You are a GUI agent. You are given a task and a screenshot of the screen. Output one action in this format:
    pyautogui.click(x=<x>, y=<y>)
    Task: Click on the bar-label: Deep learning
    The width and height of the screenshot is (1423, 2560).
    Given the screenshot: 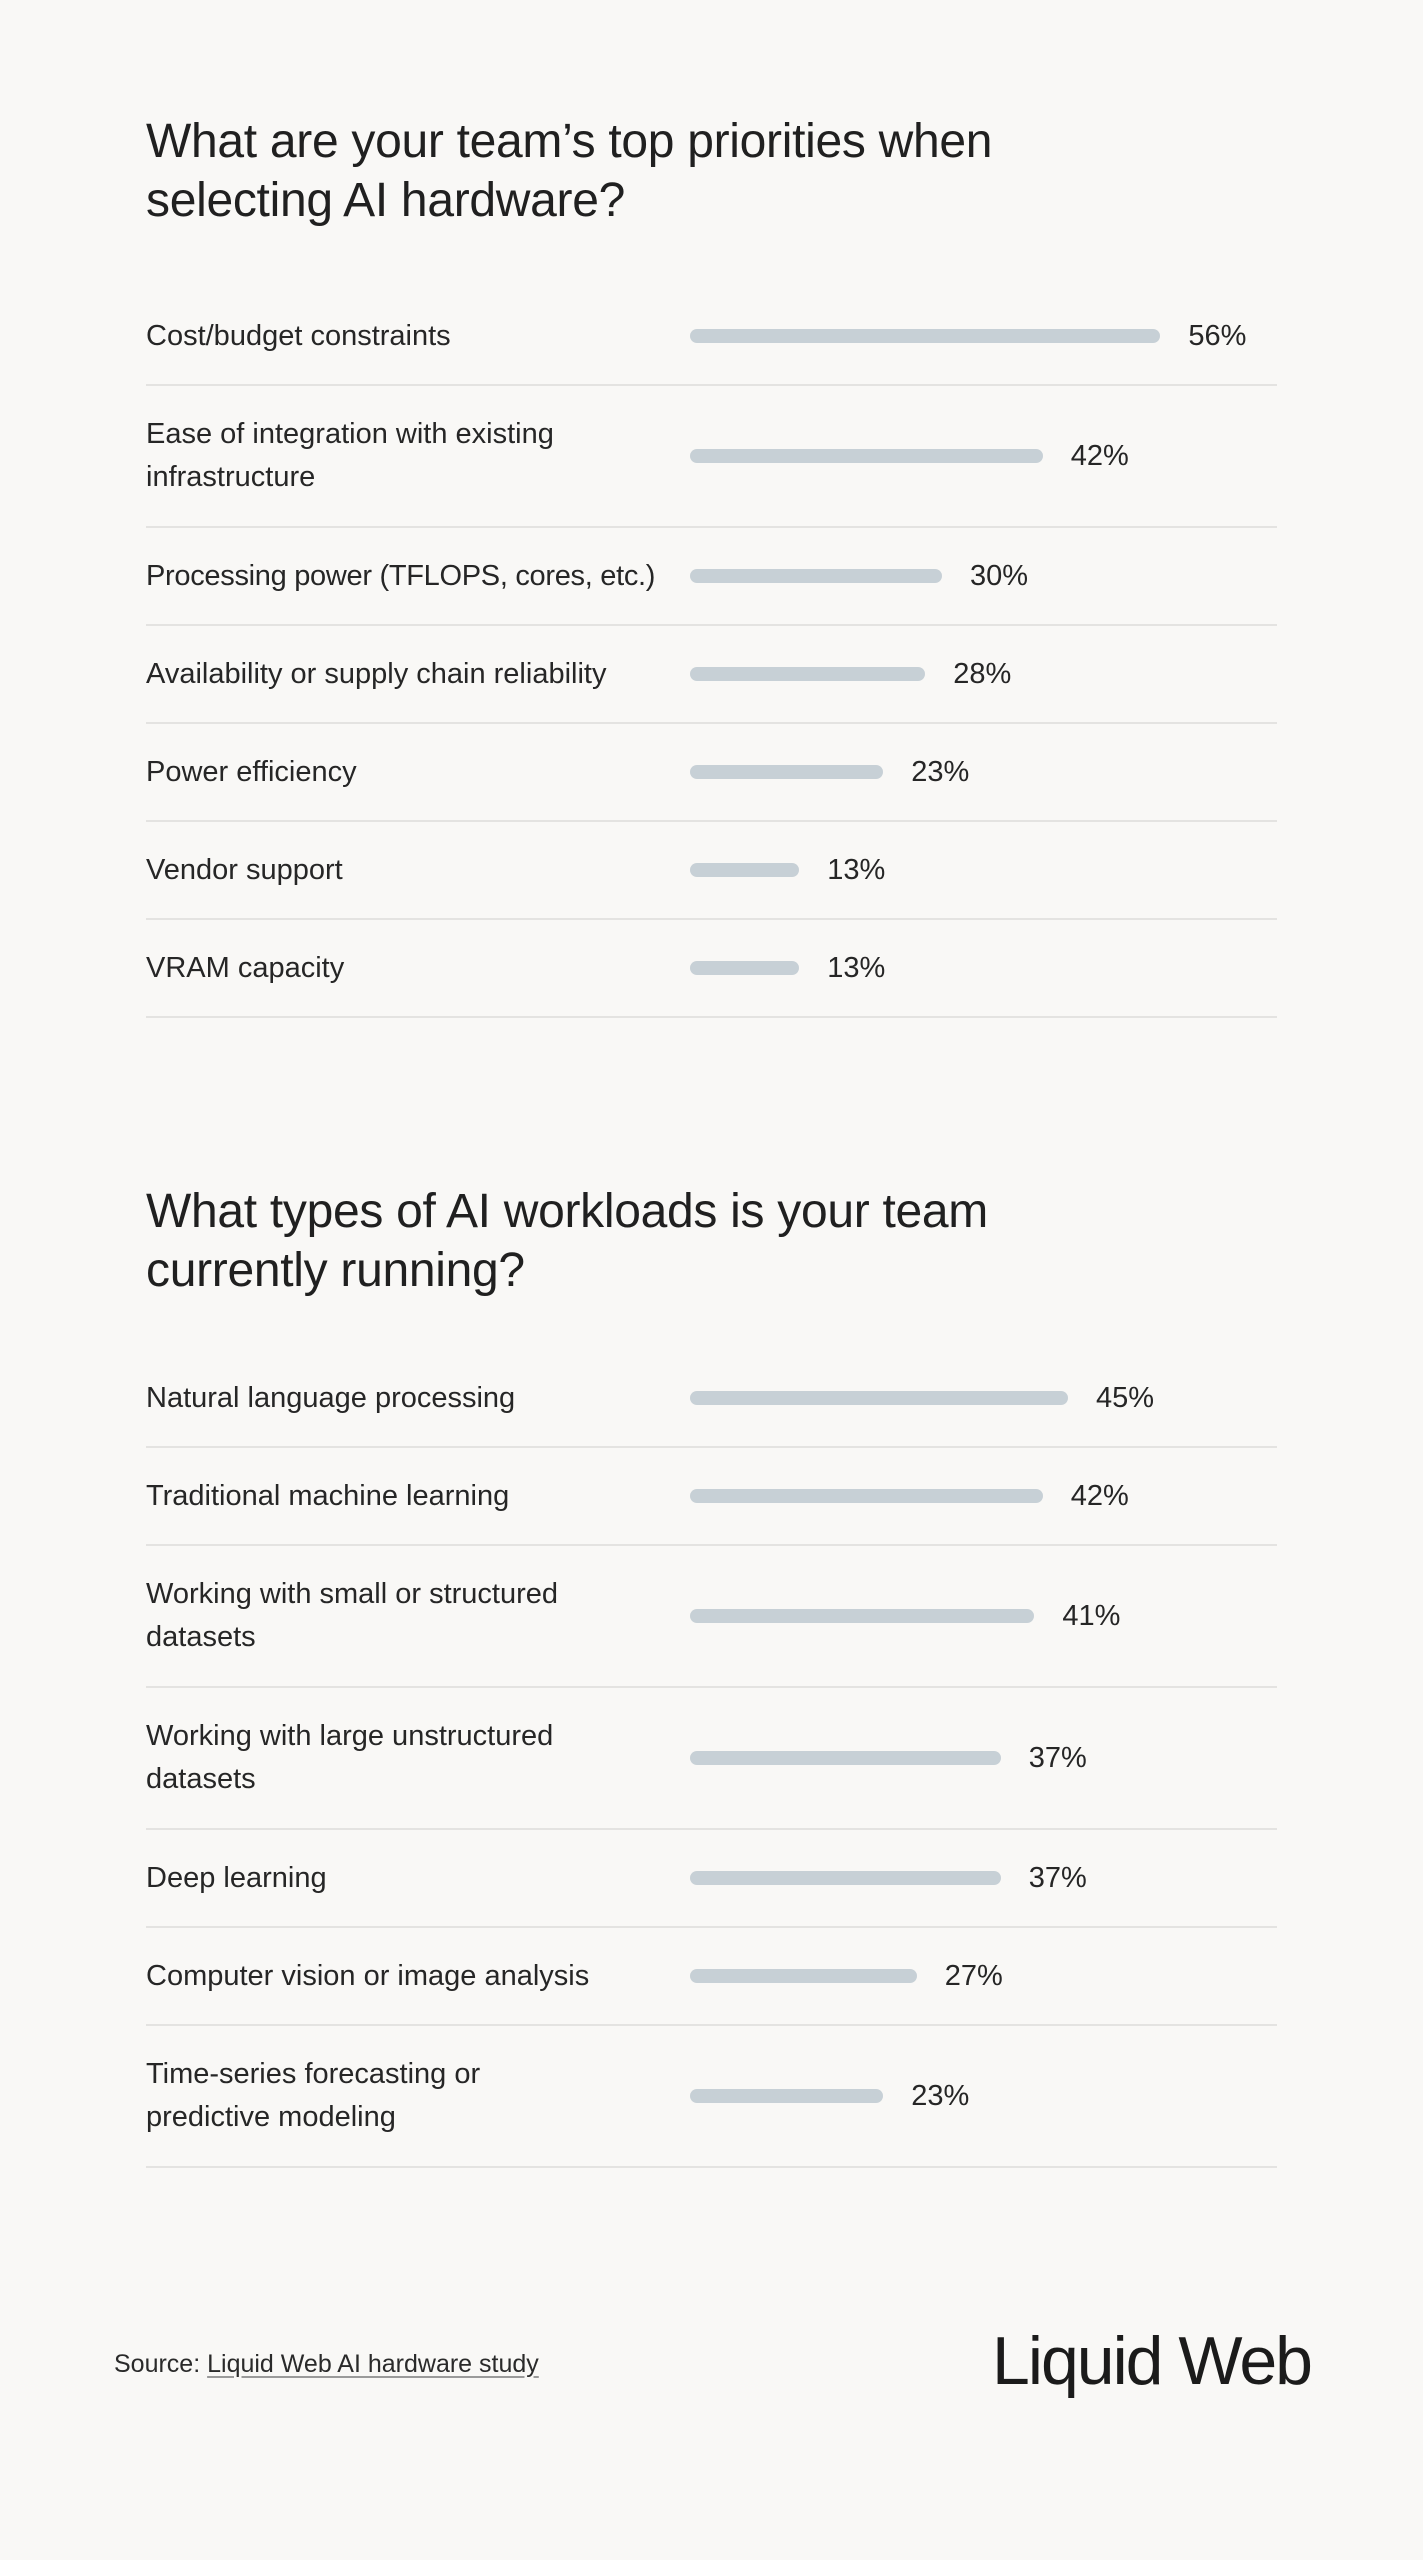 What is the action you would take?
    pyautogui.click(x=236, y=1877)
    